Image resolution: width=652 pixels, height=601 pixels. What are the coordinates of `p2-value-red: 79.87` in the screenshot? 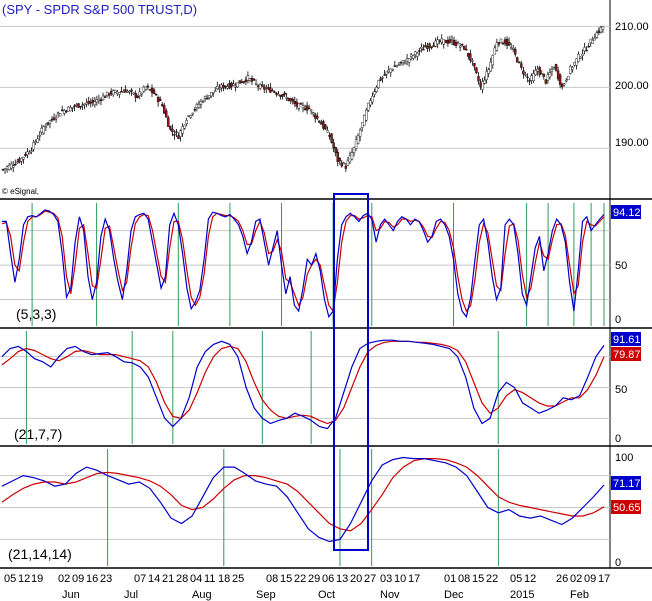 It's located at (627, 355).